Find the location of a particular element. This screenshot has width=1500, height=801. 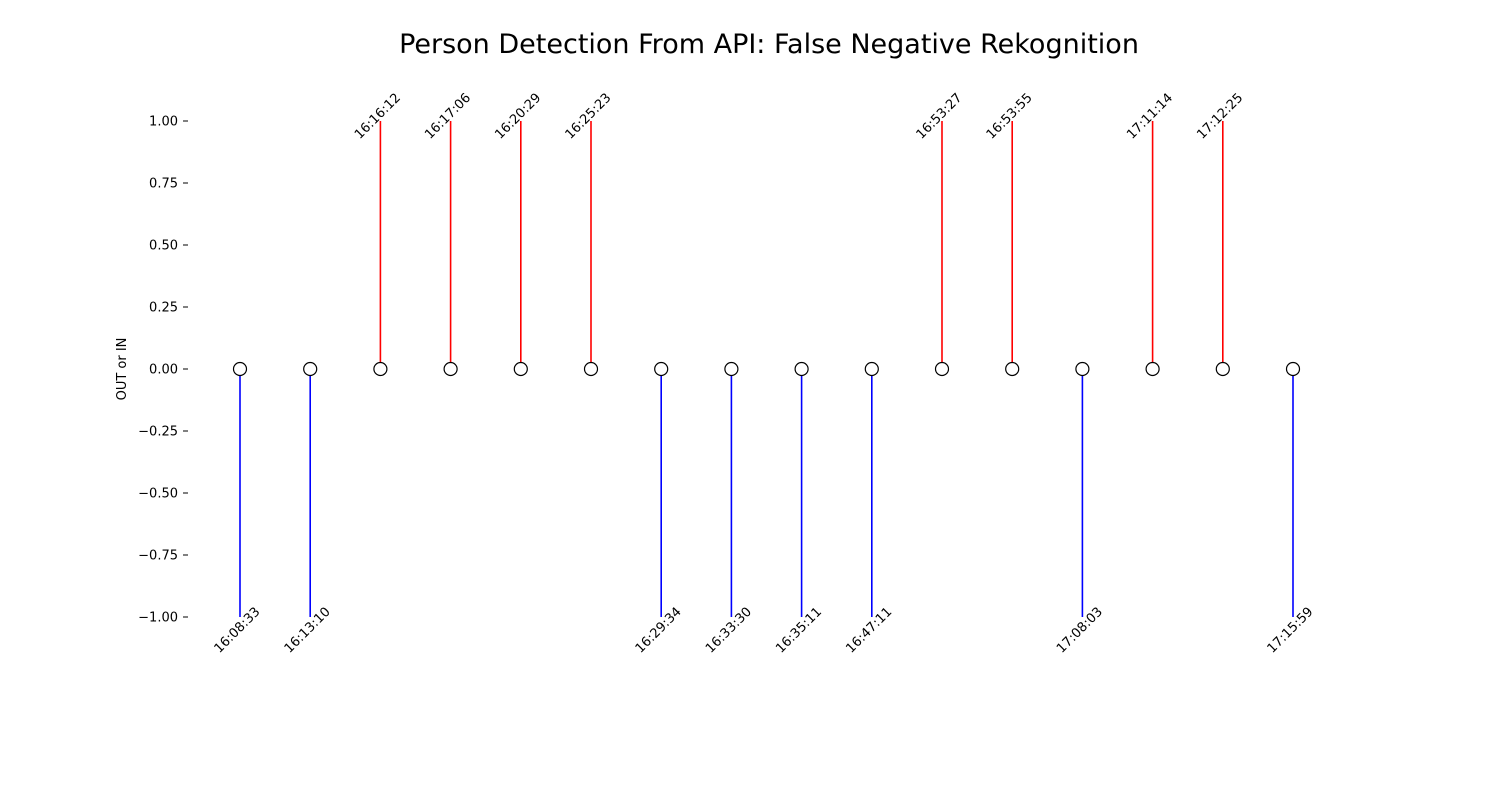

y-axis-label: OUT or IN is located at coordinates (122, 369).